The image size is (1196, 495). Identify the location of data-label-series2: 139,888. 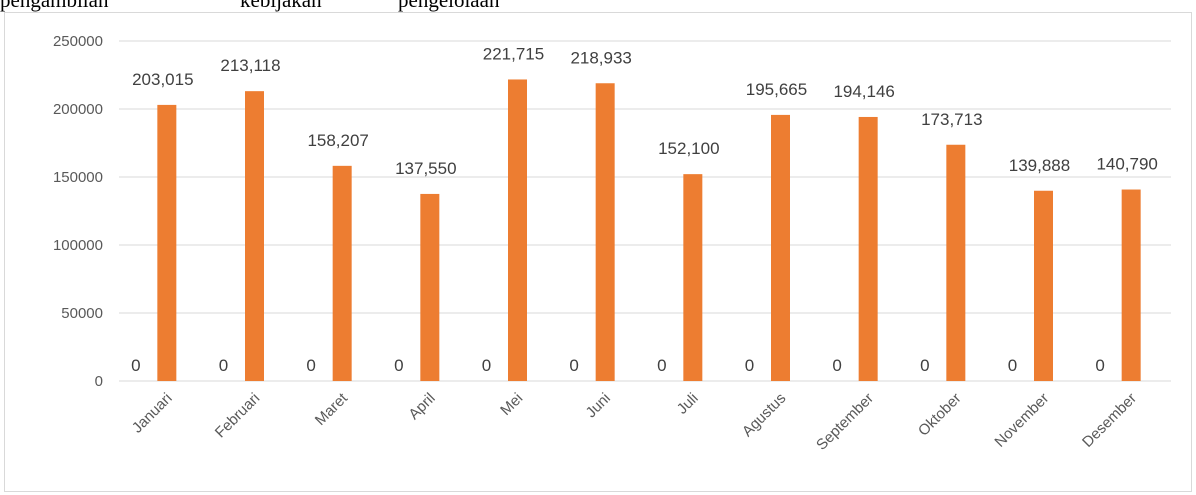
(1039, 165).